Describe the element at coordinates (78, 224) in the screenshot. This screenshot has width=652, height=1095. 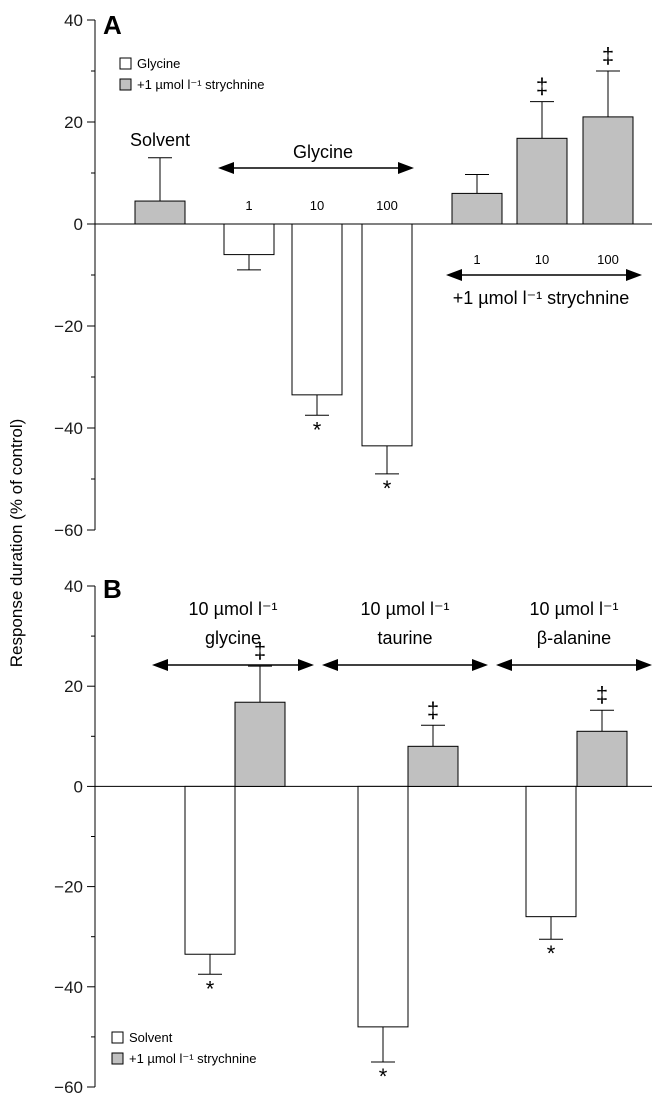
I see `panel-a-tick-label: 0` at that location.